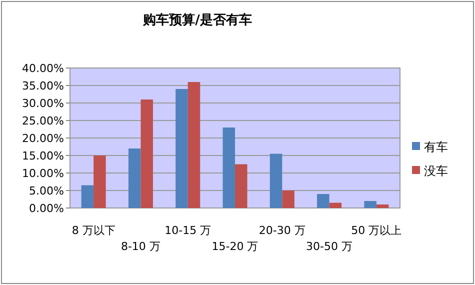 The image size is (475, 285). Describe the element at coordinates (329, 246) in the screenshot. I see `x-tick-label: 30-50 万` at that location.